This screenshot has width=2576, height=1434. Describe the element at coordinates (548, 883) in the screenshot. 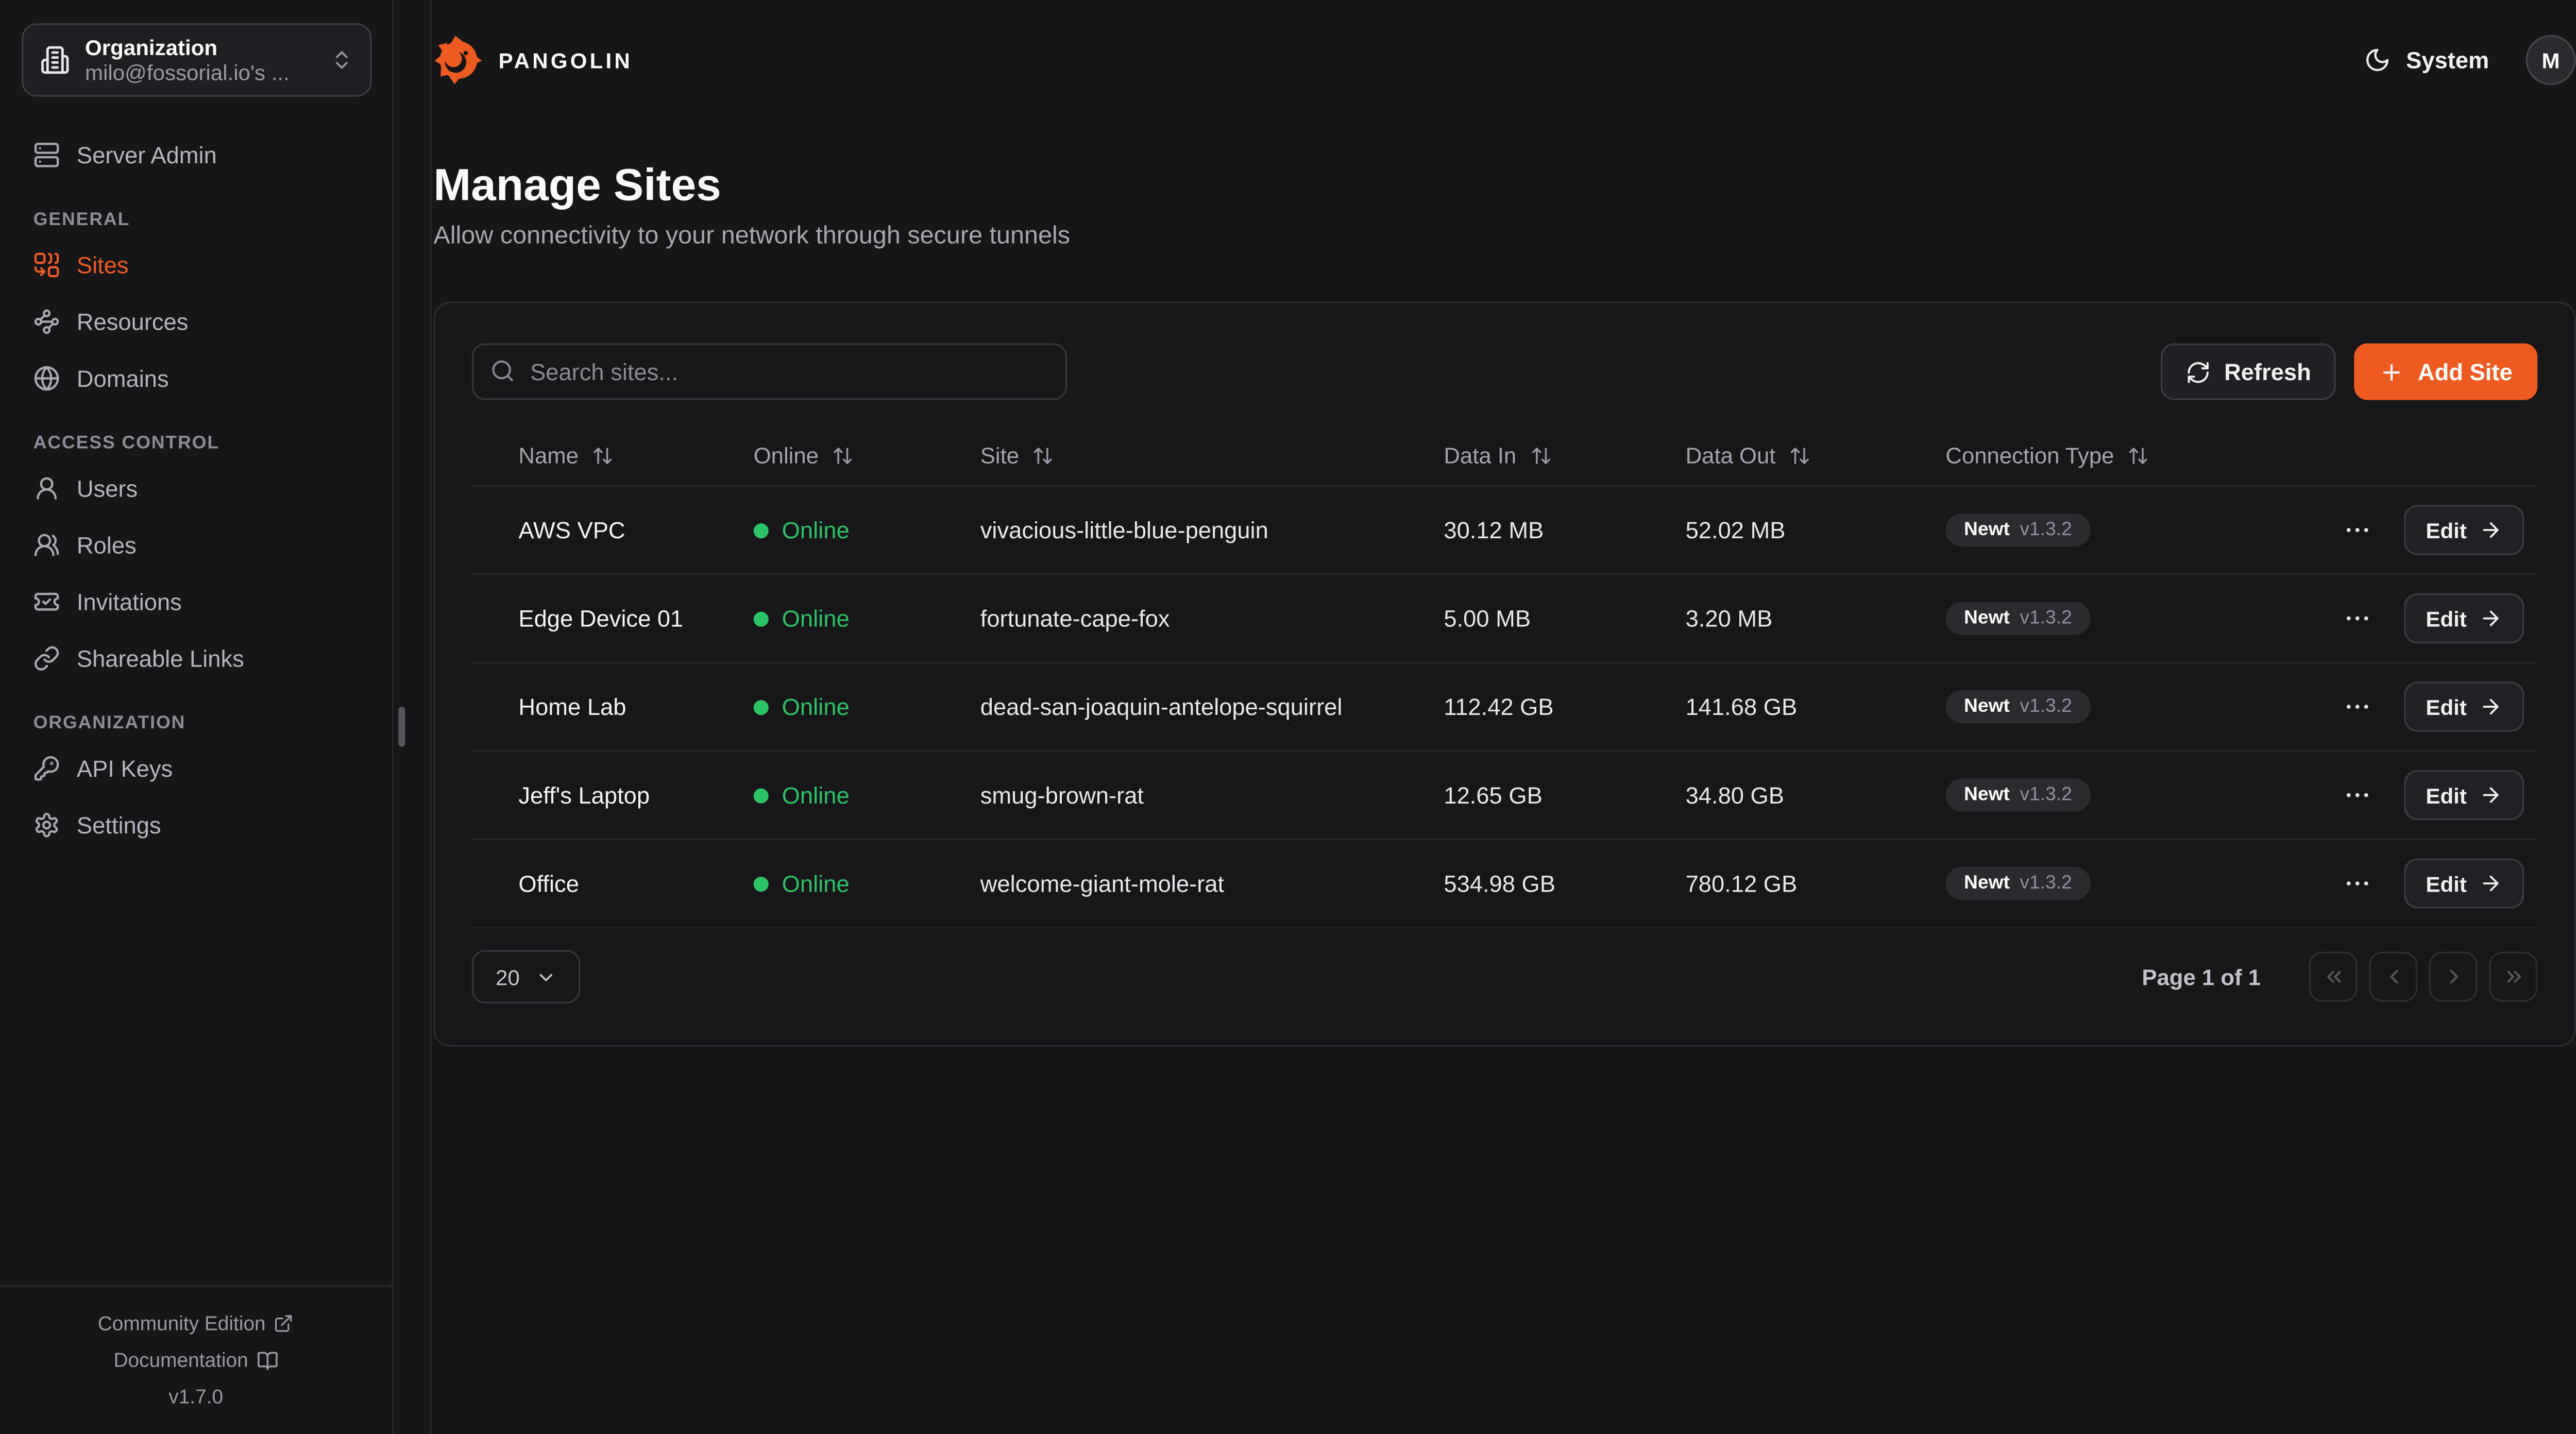

I see `site-name: Office` at that location.